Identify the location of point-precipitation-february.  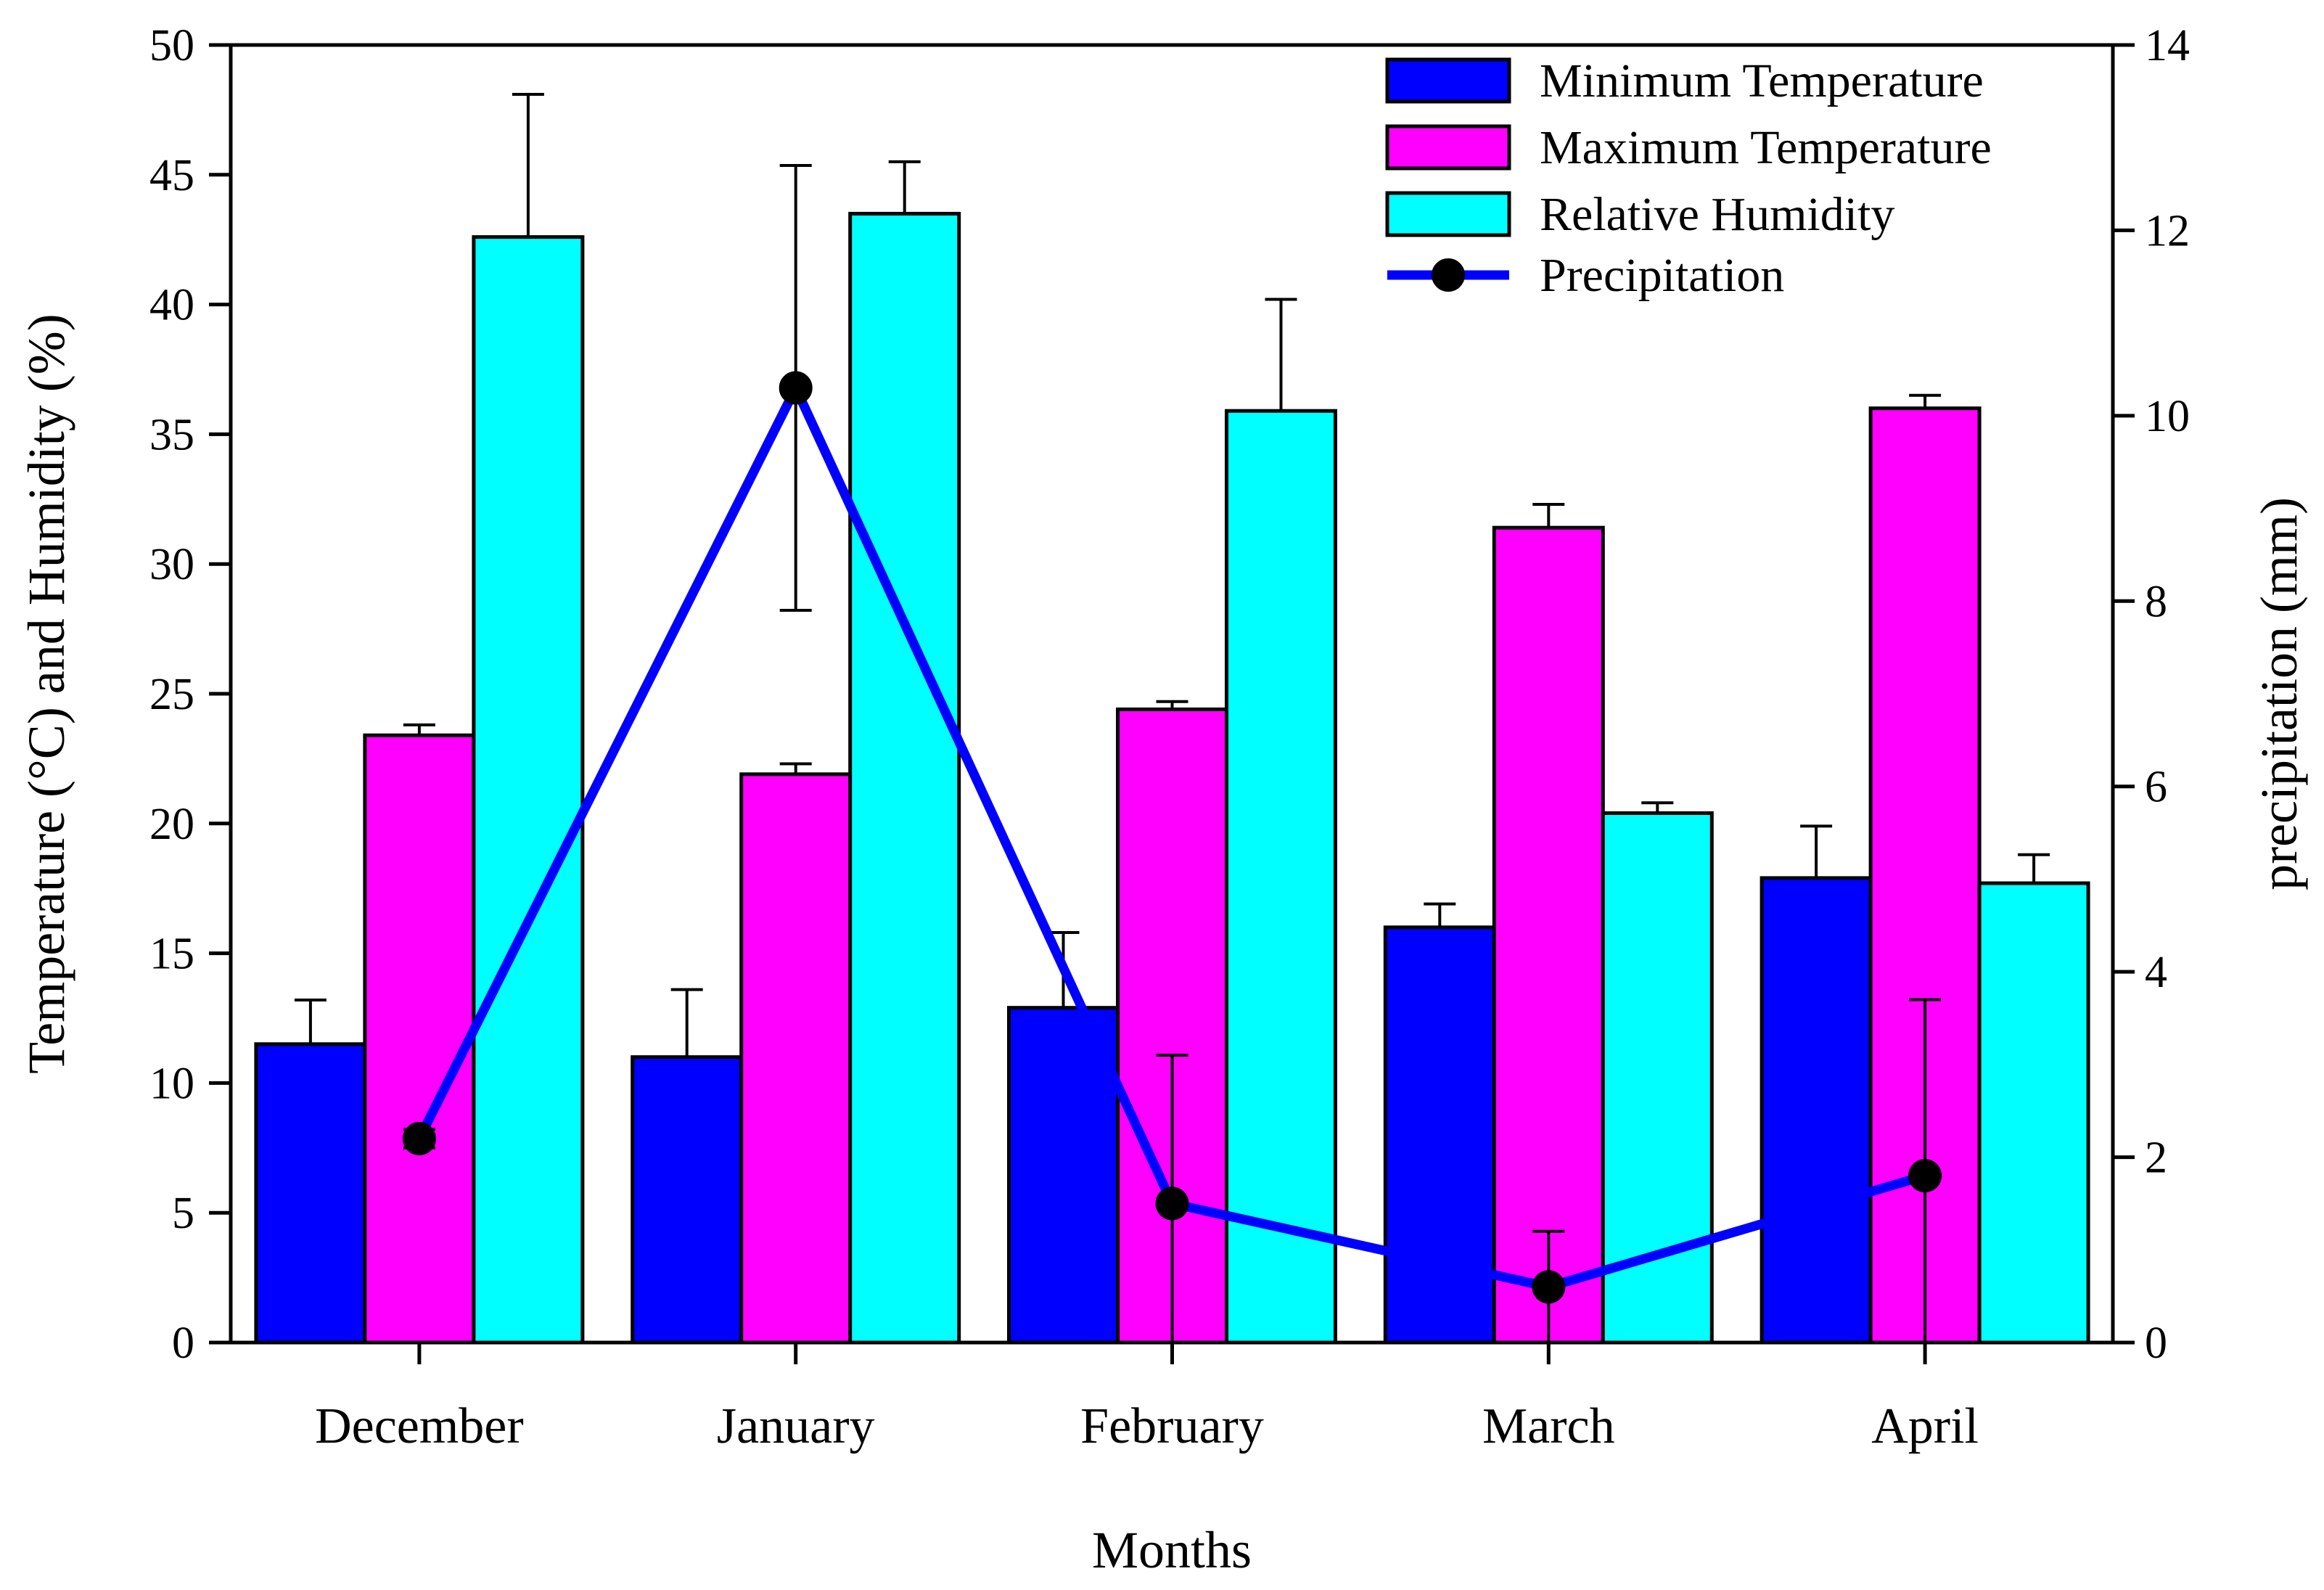
(1172, 1204).